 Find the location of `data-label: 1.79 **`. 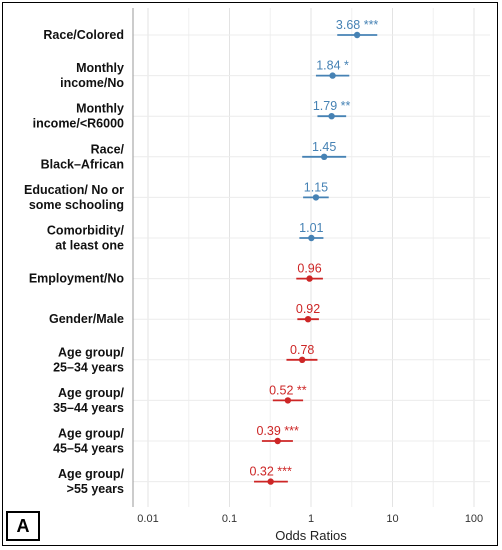

data-label: 1.79 ** is located at coordinates (332, 106).